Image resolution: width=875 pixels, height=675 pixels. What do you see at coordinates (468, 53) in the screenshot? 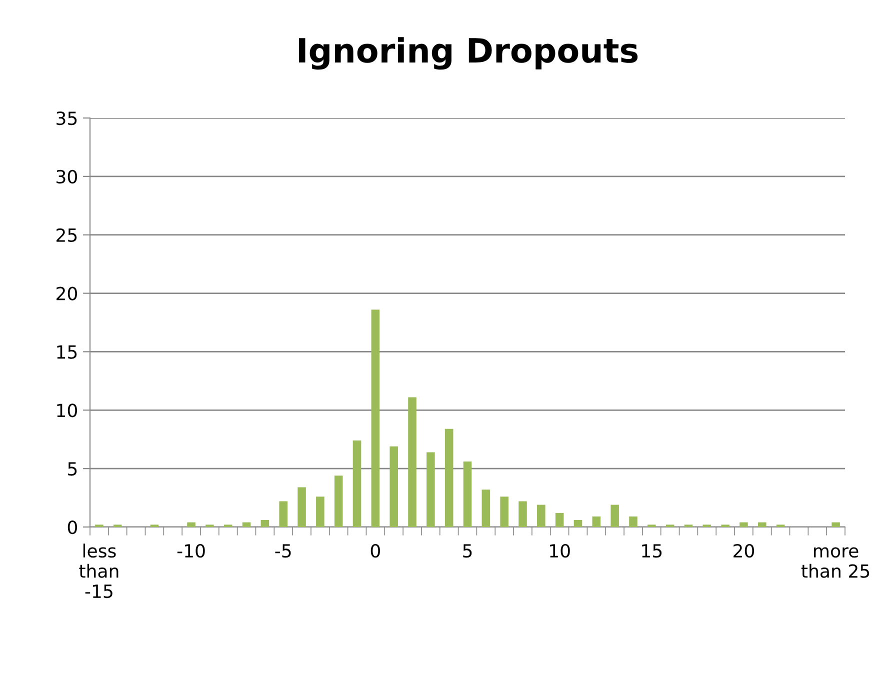
I see `chart-title: Ignoring Dropouts` at bounding box center [468, 53].